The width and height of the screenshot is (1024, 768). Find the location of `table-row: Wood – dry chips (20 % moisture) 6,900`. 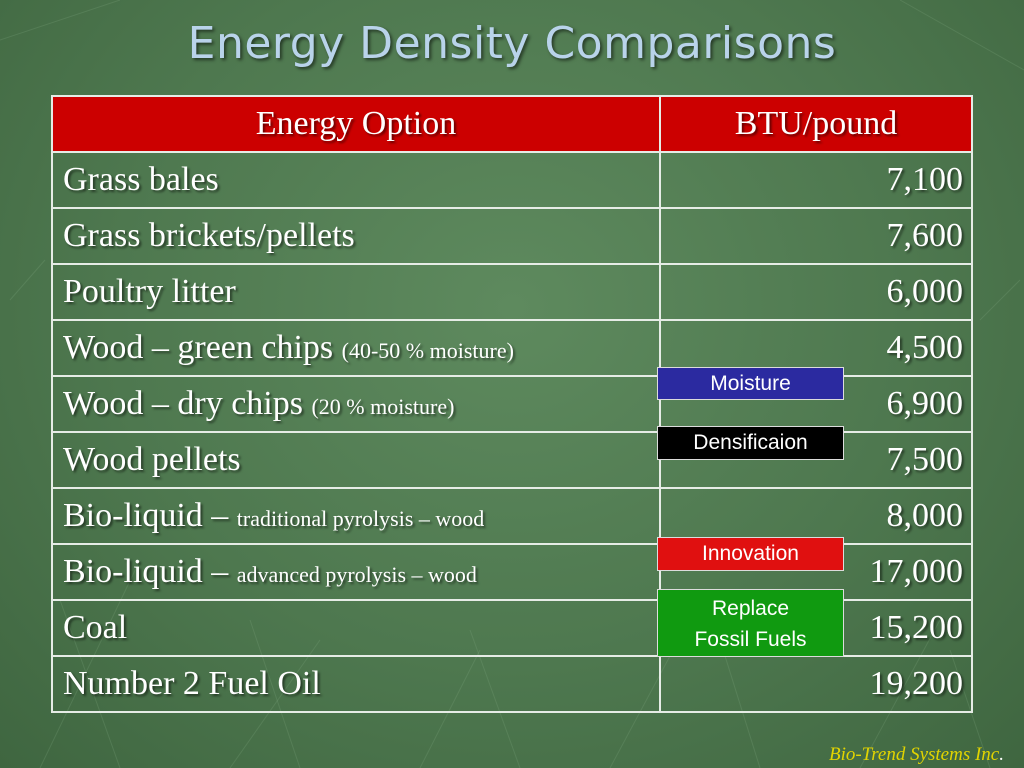

table-row: Wood – dry chips (20 % moisture) 6,900 is located at coordinates (512, 404).